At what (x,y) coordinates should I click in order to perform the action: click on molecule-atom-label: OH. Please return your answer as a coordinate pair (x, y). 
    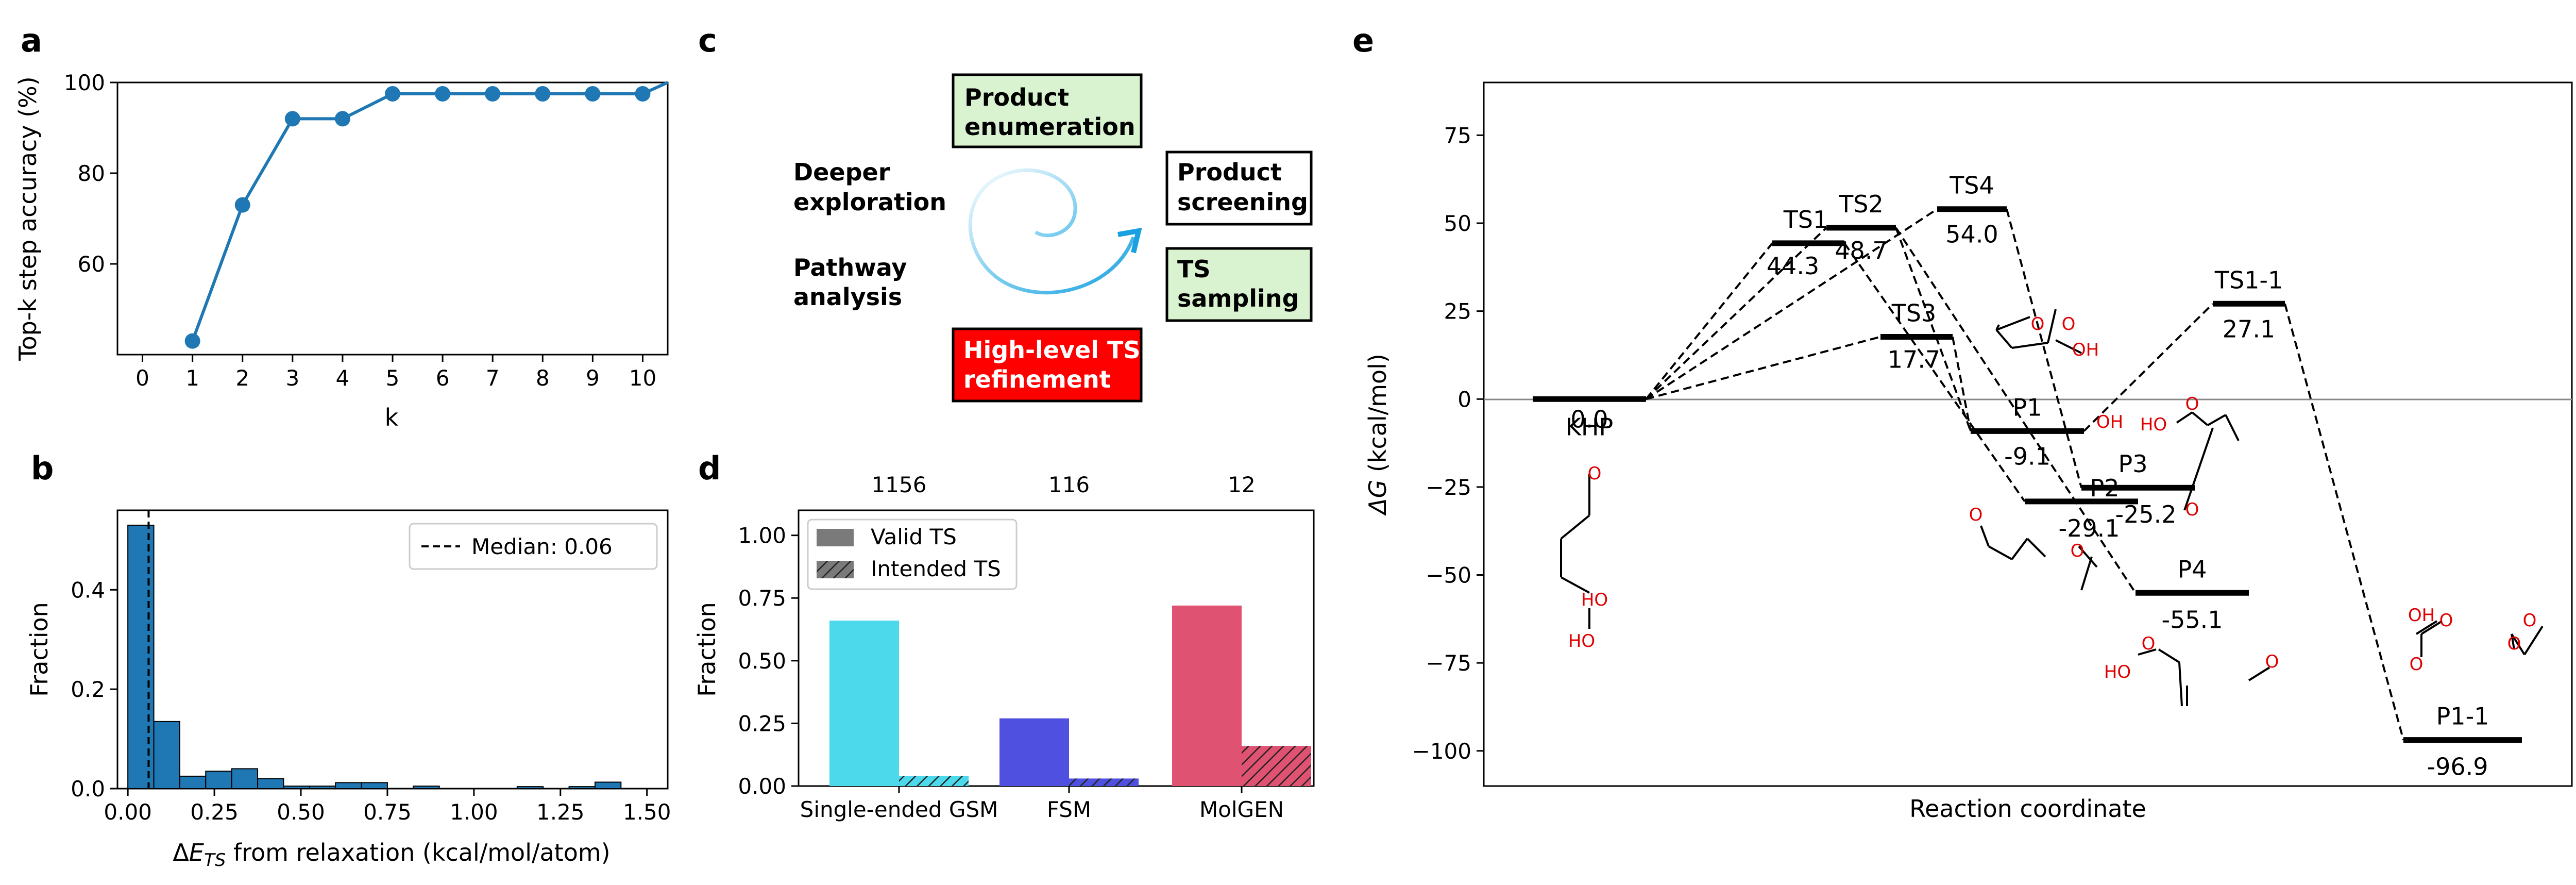
    Looking at the image, I should click on (2421, 615).